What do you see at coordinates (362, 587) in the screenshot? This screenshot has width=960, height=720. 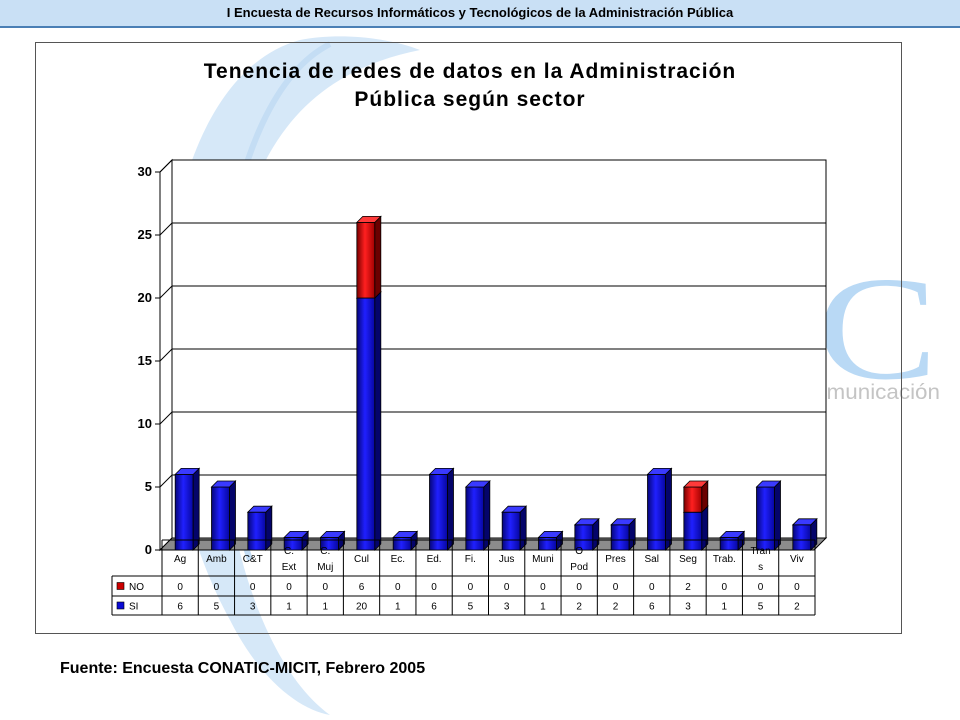 I see `data-label-no: 6` at bounding box center [362, 587].